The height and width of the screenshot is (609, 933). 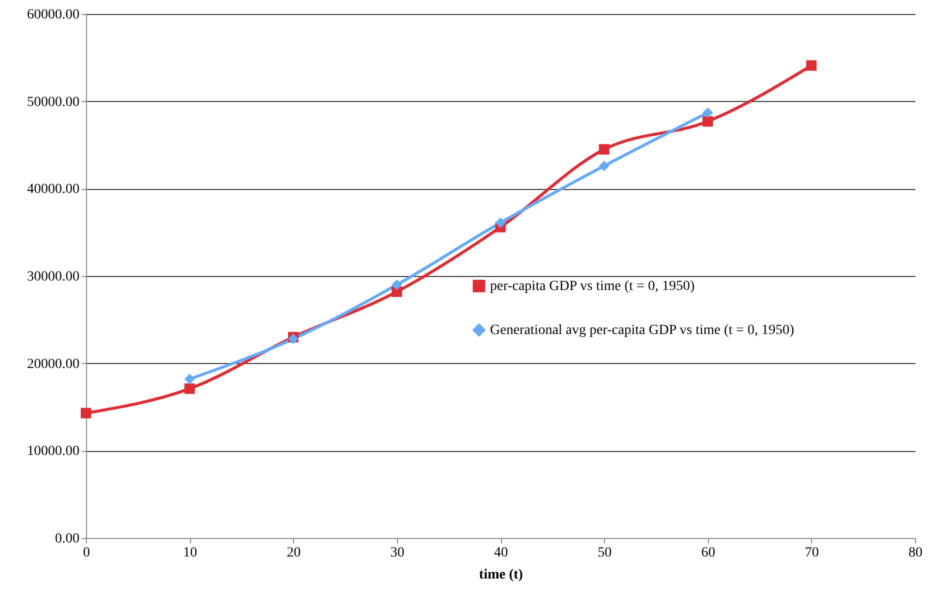 I want to click on x-tick-label: 40, so click(x=501, y=553).